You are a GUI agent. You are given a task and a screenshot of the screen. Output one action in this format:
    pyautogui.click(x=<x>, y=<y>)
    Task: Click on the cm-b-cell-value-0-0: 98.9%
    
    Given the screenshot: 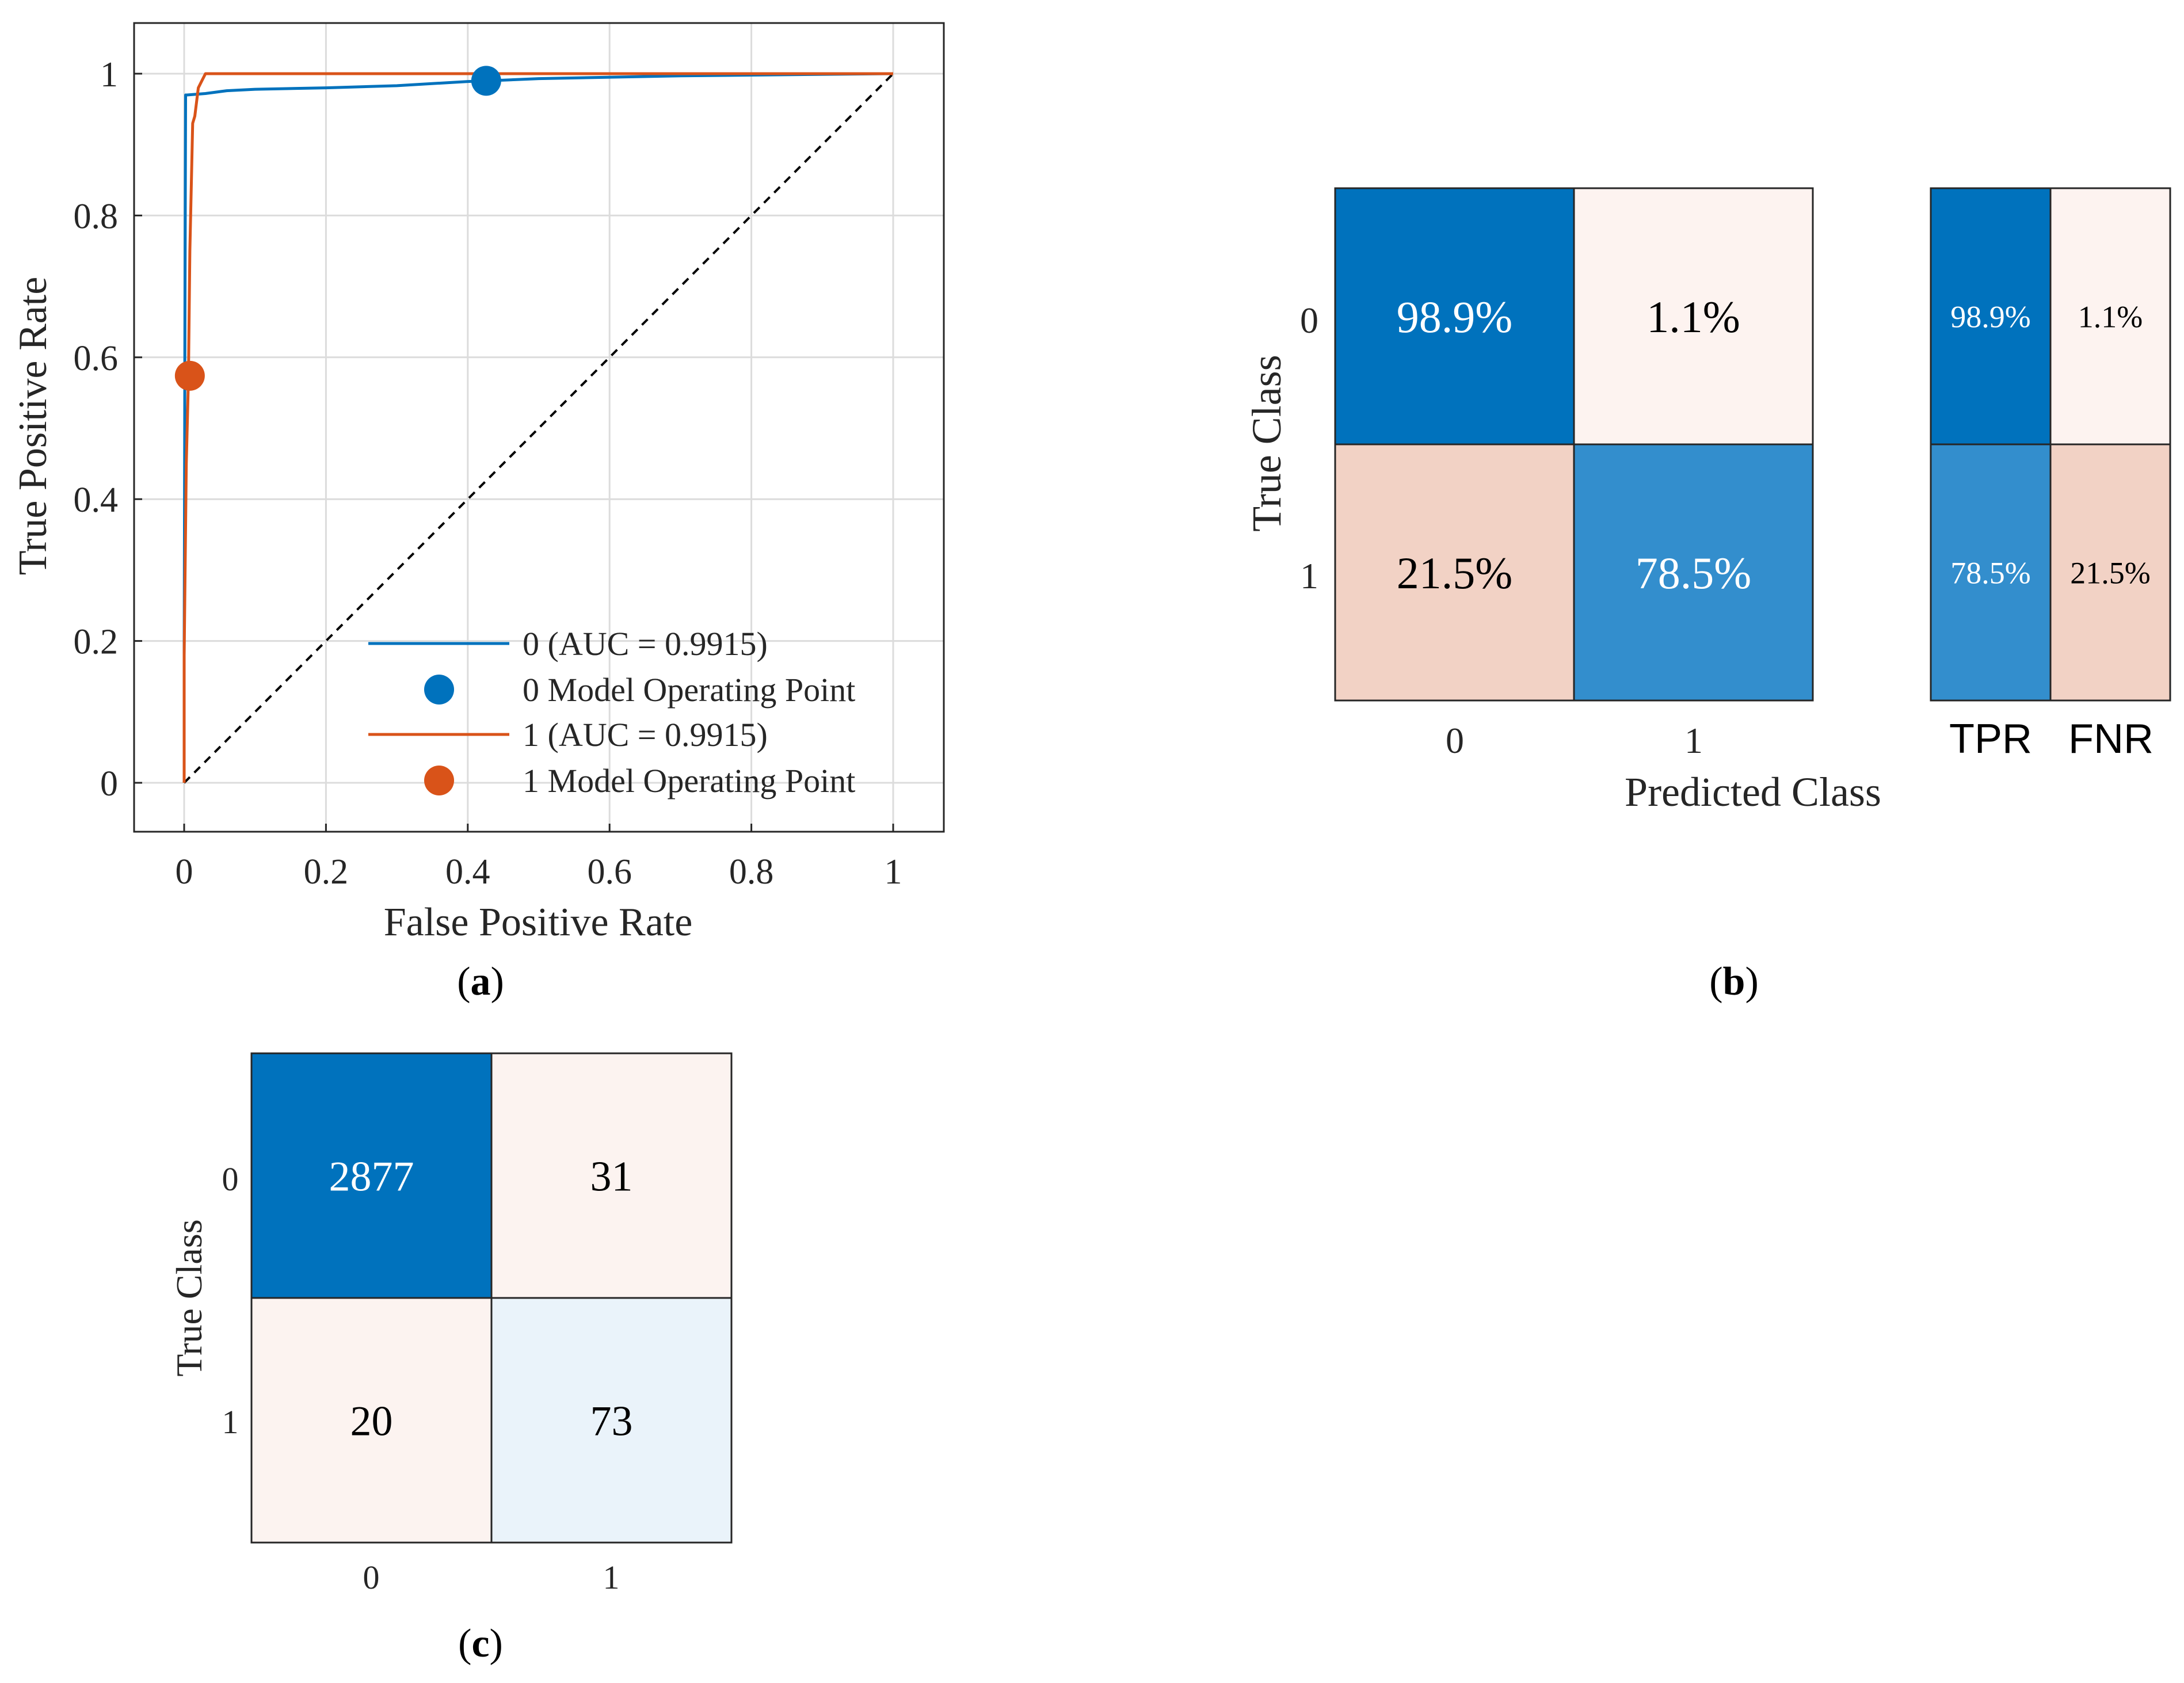 What is the action you would take?
    pyautogui.click(x=1455, y=317)
    